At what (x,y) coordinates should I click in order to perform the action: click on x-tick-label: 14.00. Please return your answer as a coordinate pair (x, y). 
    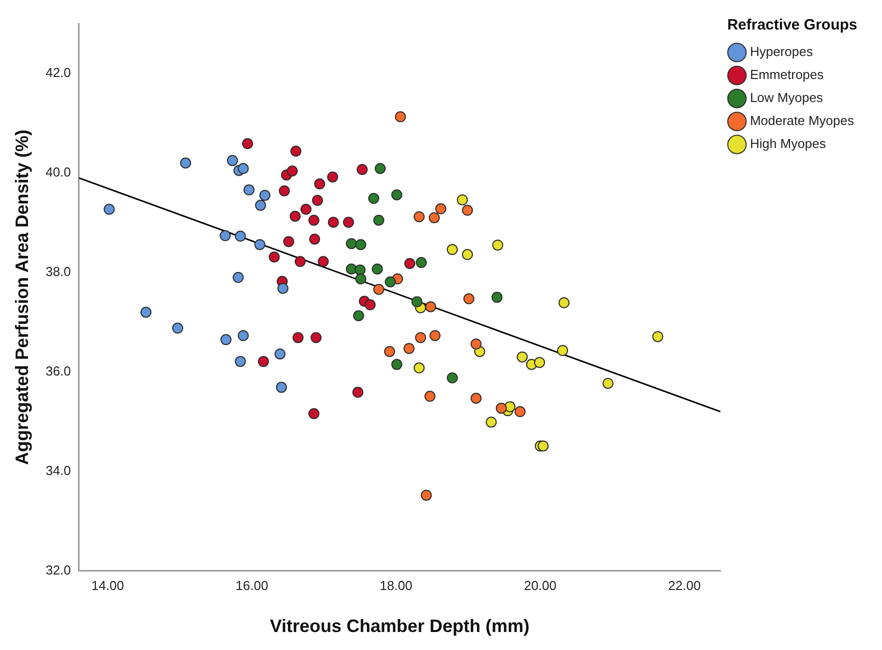
    Looking at the image, I should click on (107, 586).